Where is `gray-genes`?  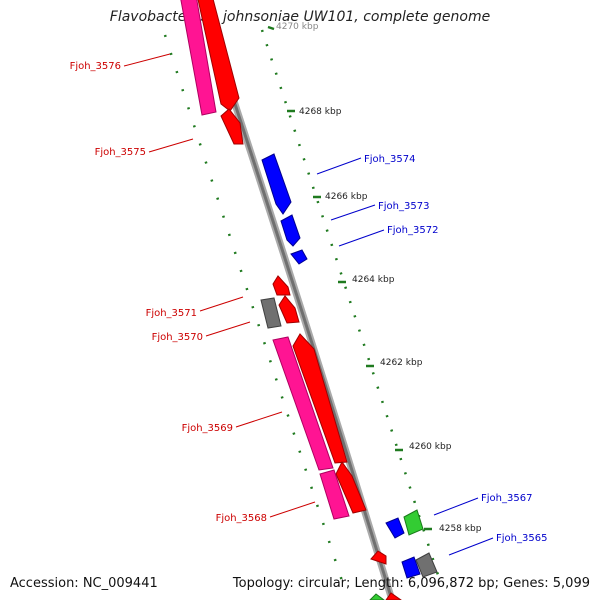
gray-genes is located at coordinates (349, 437).